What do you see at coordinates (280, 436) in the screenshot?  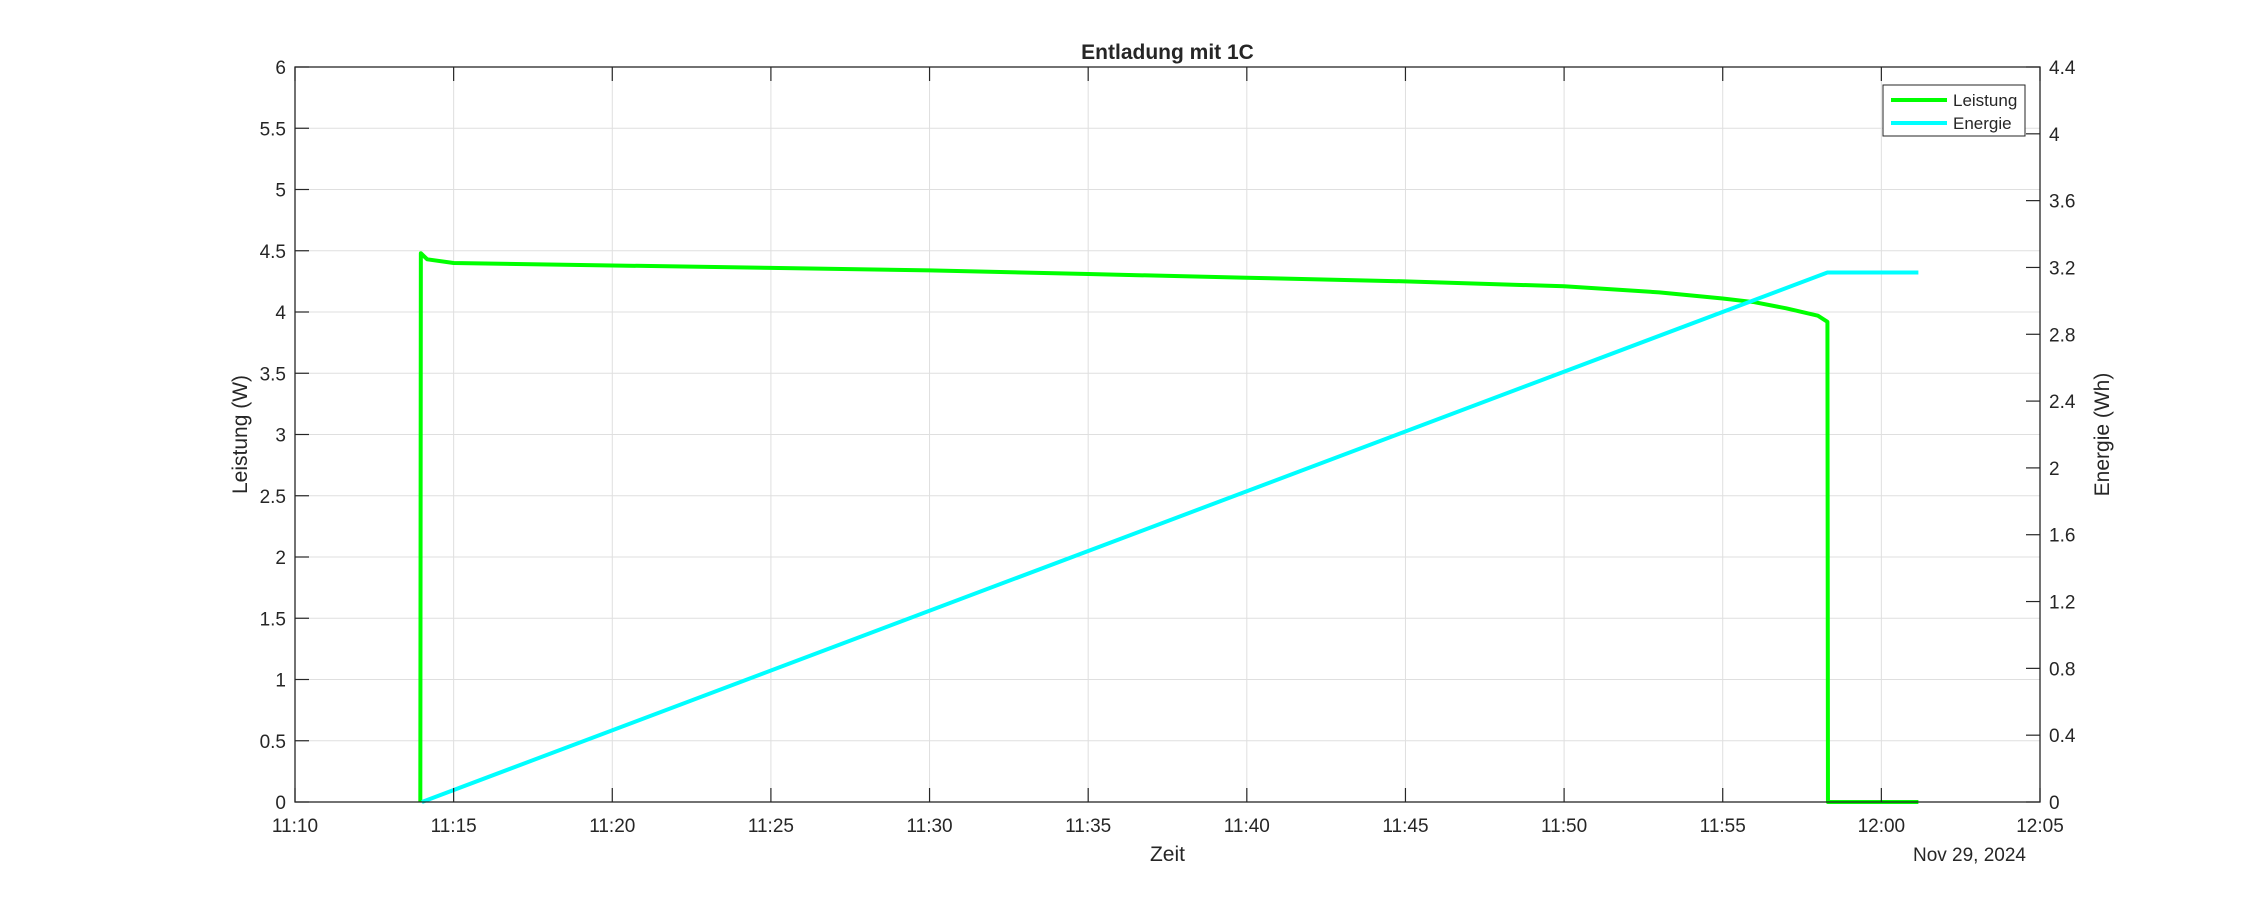 I see `y-left-tick-label: 3` at bounding box center [280, 436].